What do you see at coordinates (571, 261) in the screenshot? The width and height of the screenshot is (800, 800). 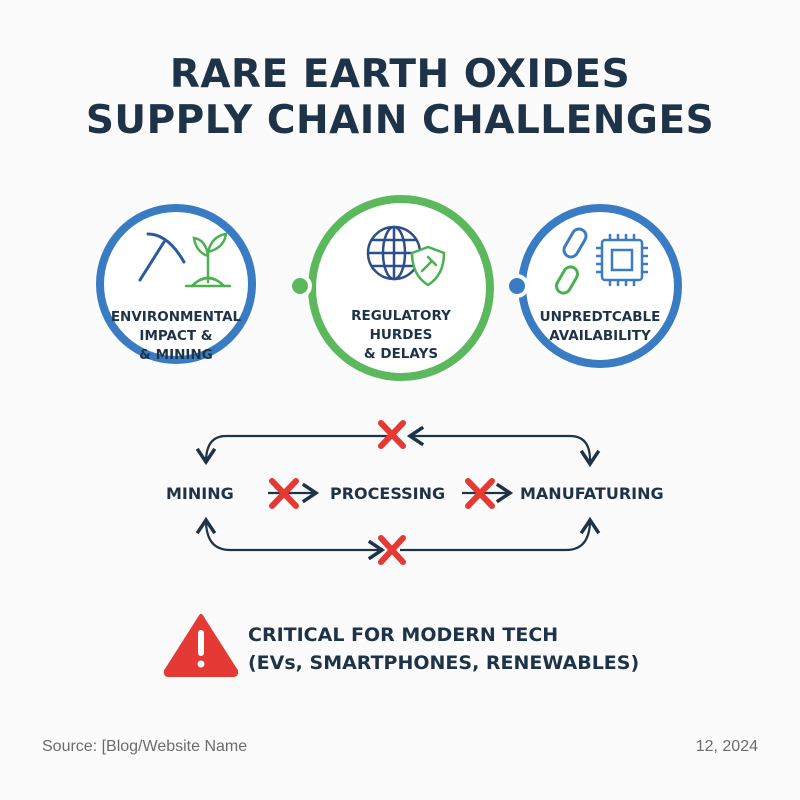 I see `broken-chain-icon` at bounding box center [571, 261].